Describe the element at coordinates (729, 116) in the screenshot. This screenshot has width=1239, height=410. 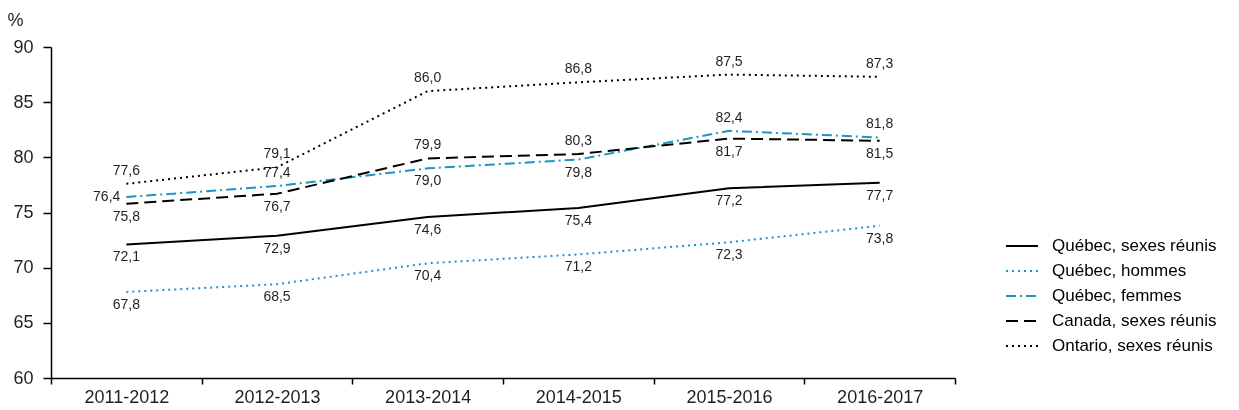
I see `data-label: 82,4` at that location.